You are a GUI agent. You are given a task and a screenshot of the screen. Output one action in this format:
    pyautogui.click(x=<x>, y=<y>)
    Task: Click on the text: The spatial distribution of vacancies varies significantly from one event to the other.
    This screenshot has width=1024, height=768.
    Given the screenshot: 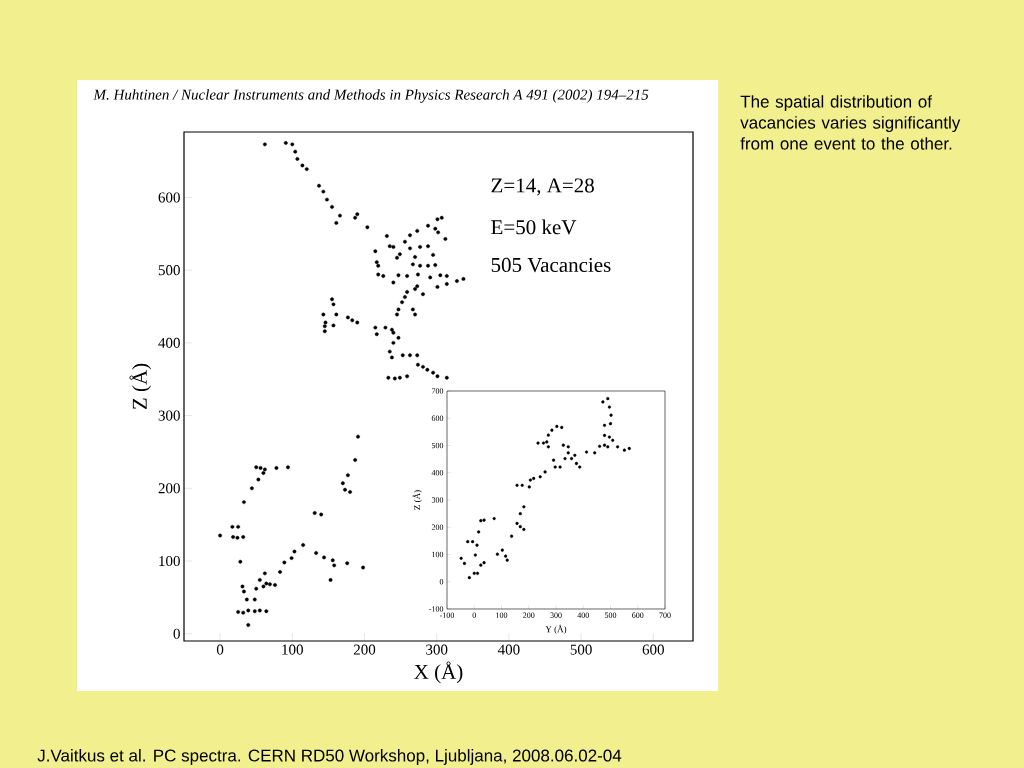 What is the action you would take?
    pyautogui.click(x=850, y=122)
    